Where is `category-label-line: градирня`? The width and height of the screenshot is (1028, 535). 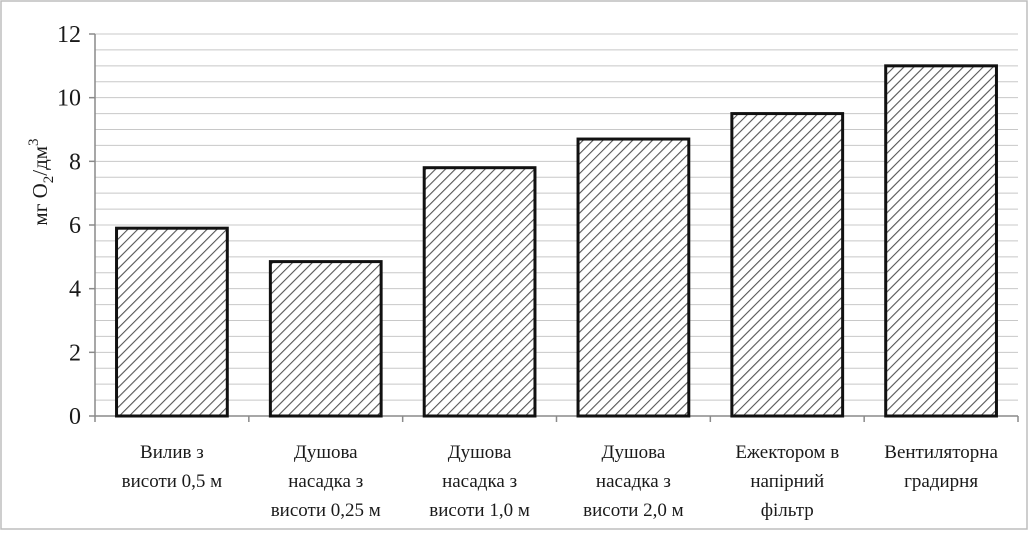 category-label-line: градирня is located at coordinates (941, 481).